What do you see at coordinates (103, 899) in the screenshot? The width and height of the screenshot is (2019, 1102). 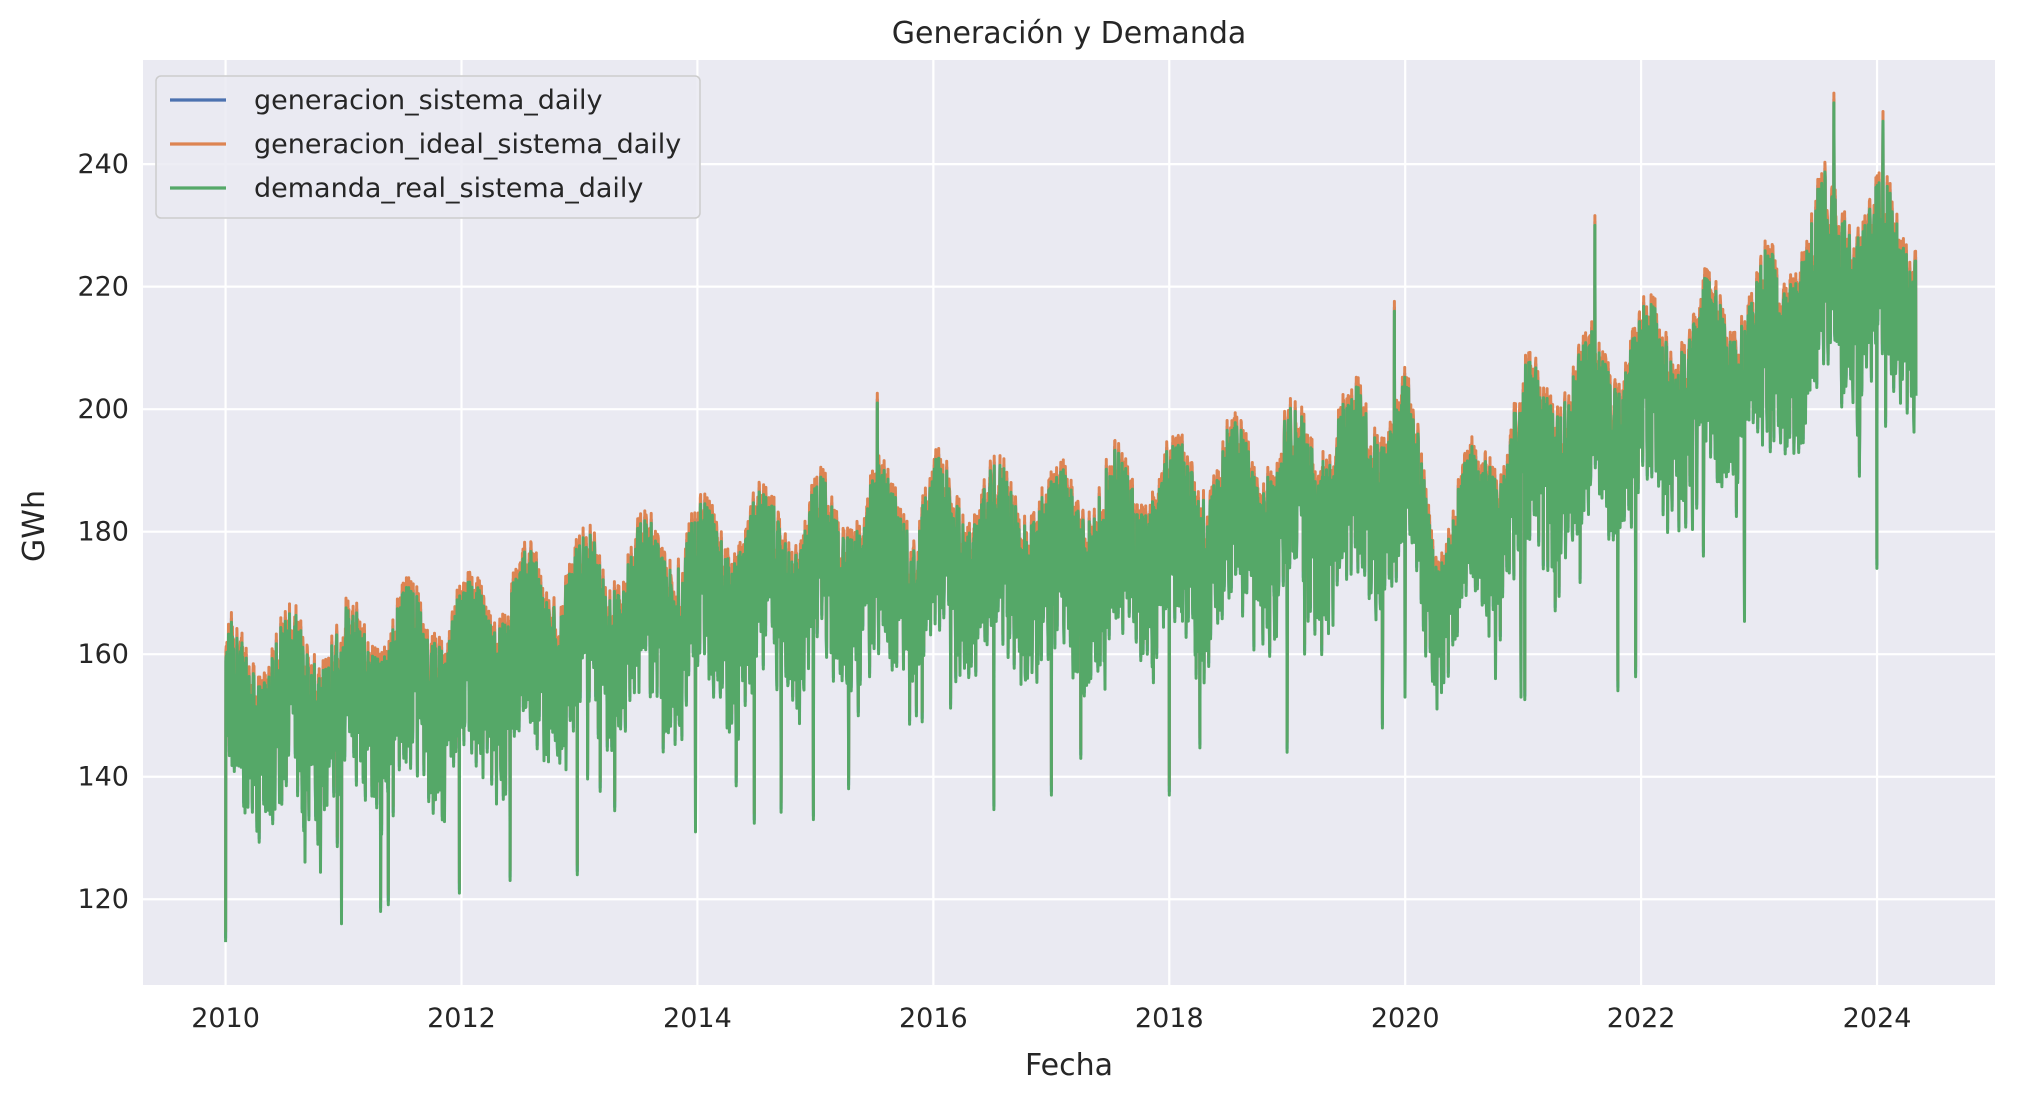 I see `y-tick-label: 120` at bounding box center [103, 899].